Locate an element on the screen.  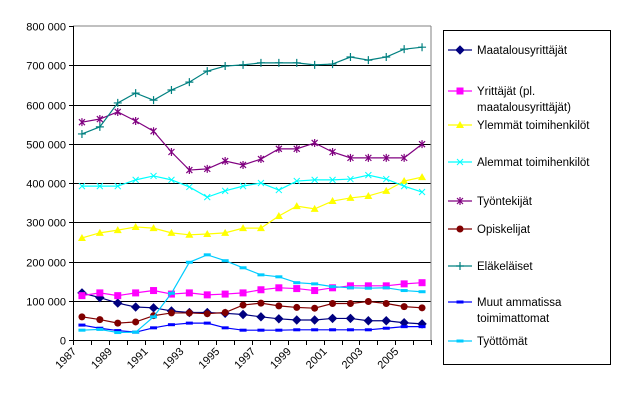
x-marker is located at coordinates (350, 179).